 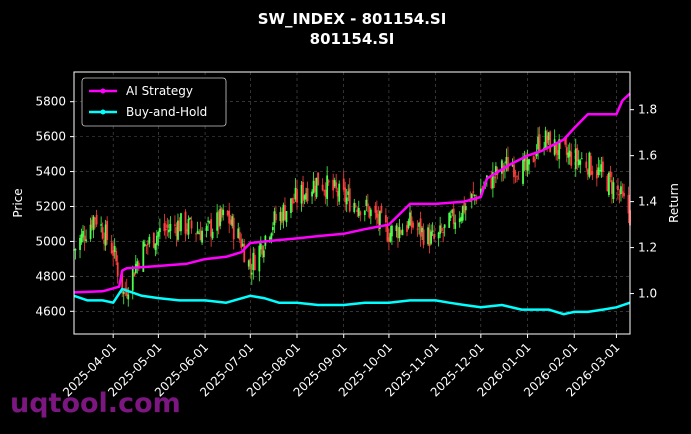 I want to click on y-tick-label-right: 1.6, so click(x=647, y=156).